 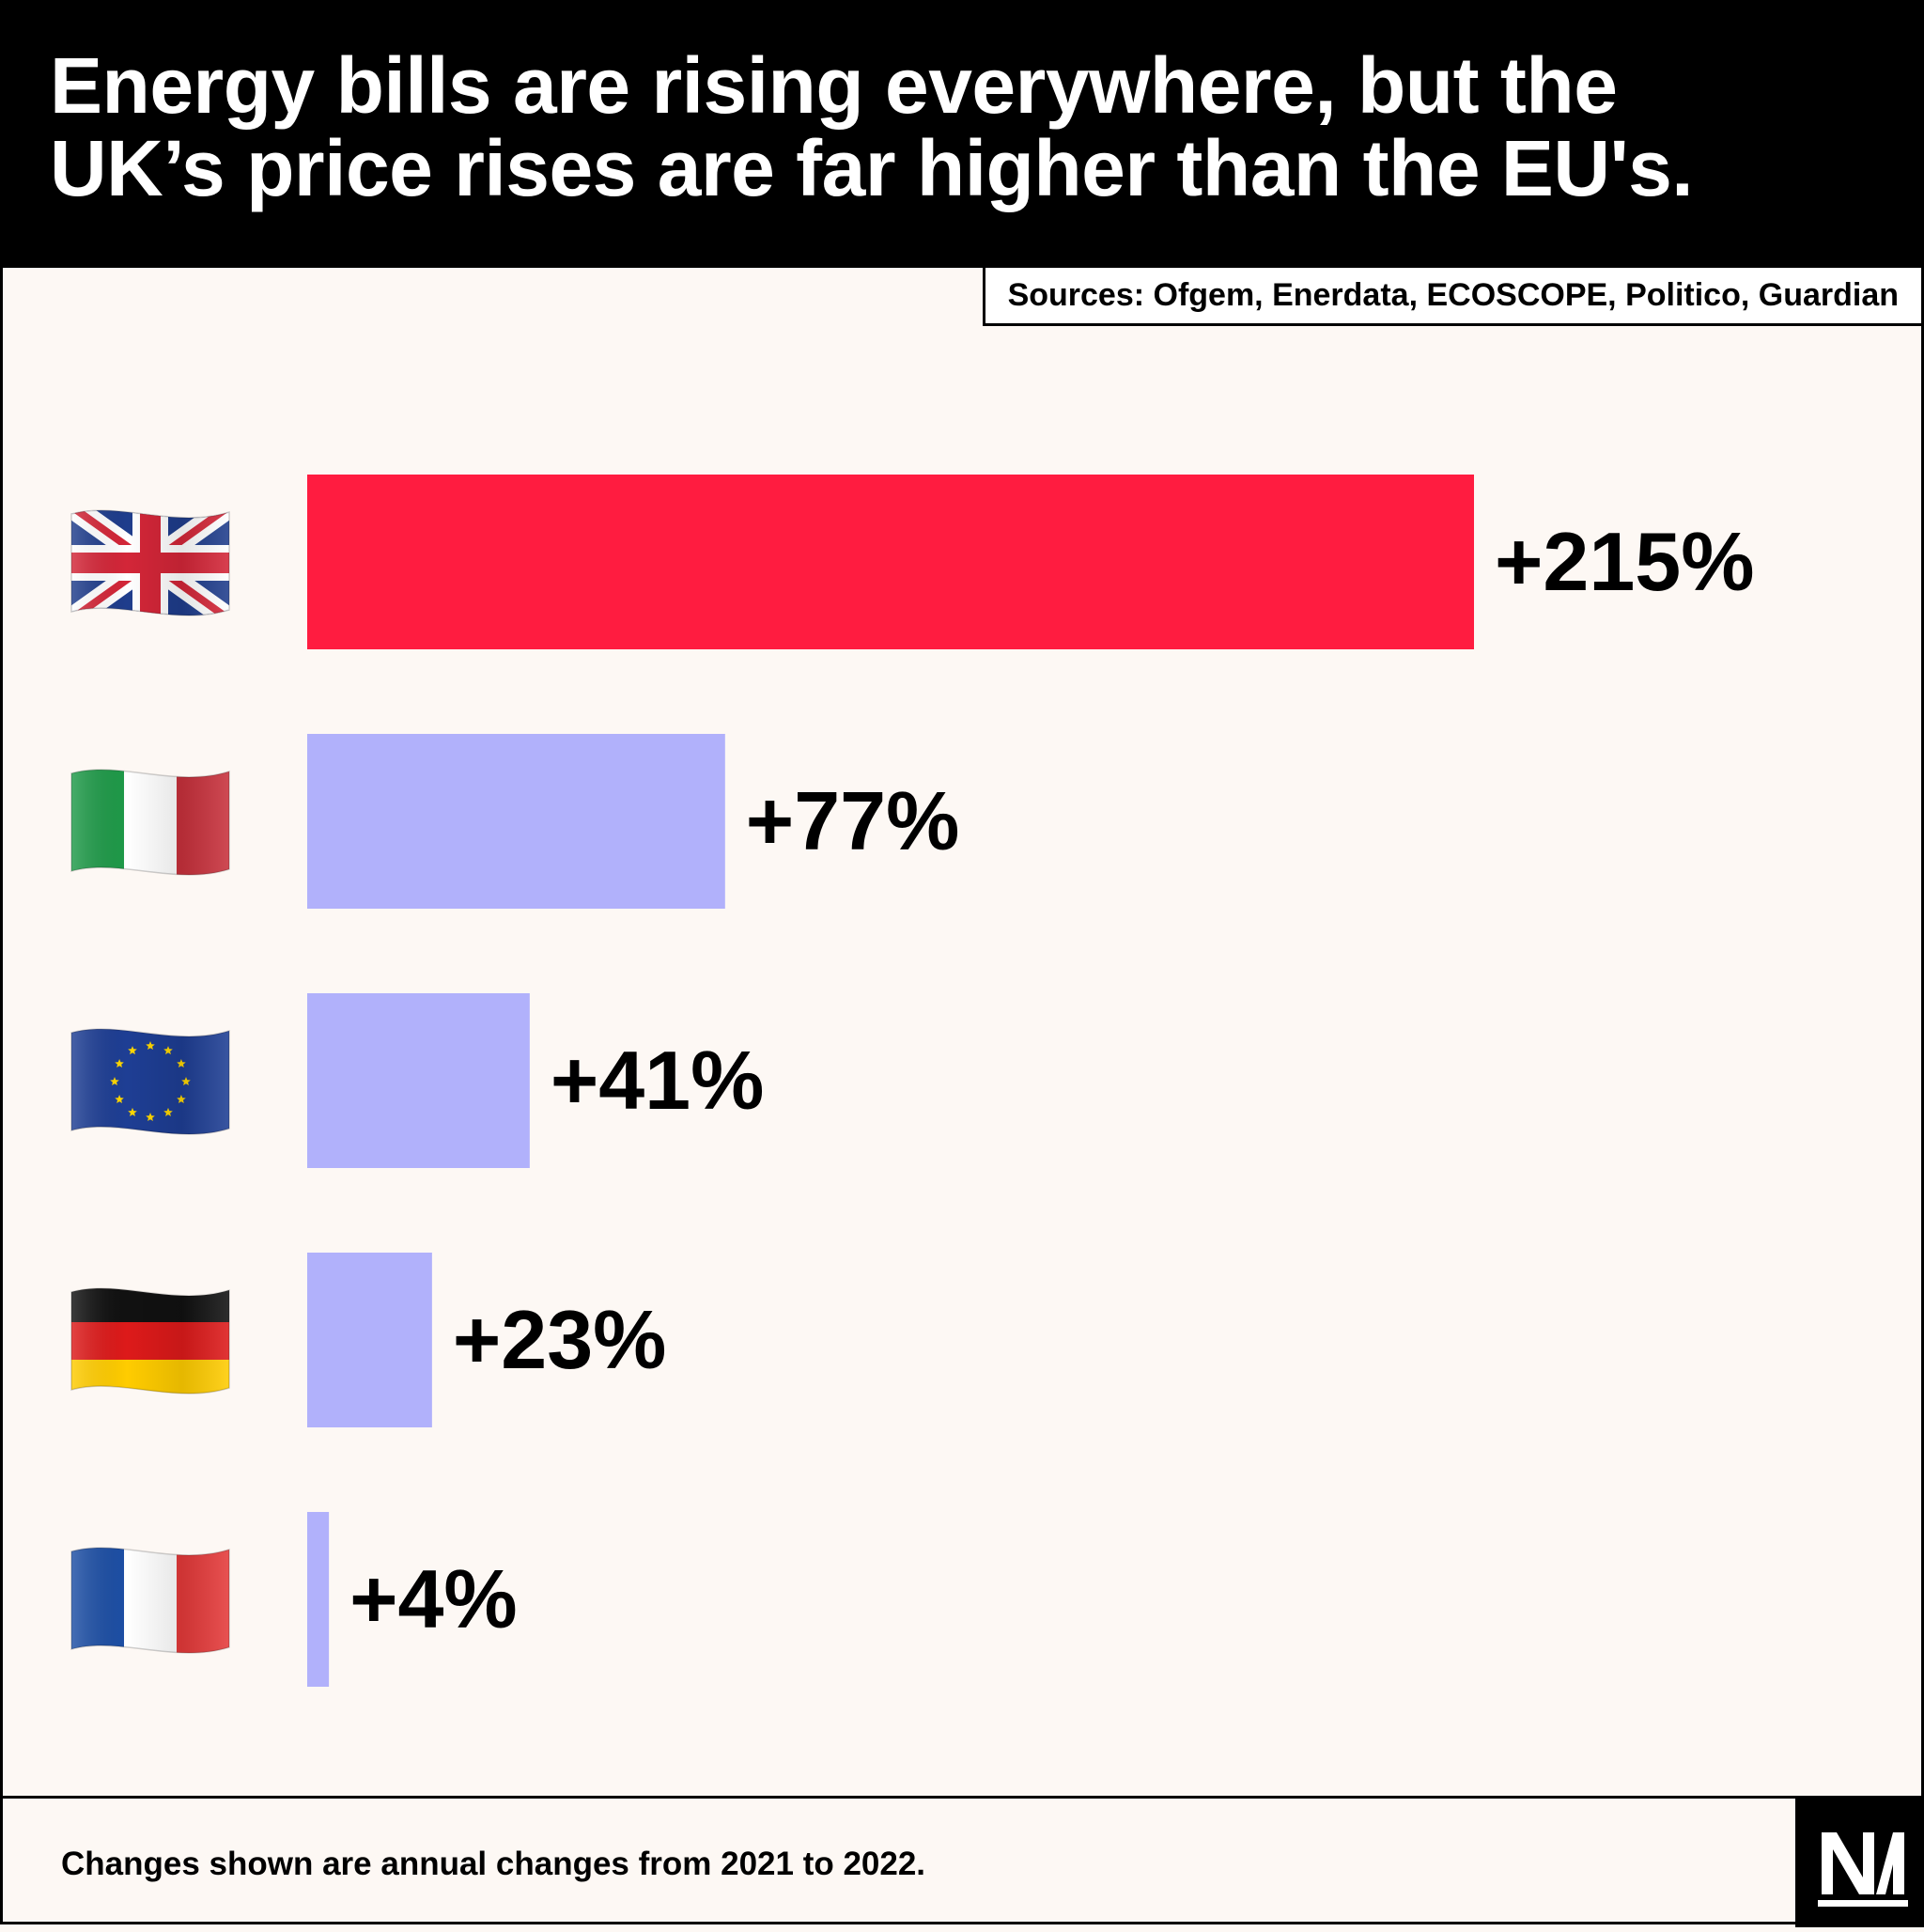 I want to click on bar-germany, so click(x=370, y=1340).